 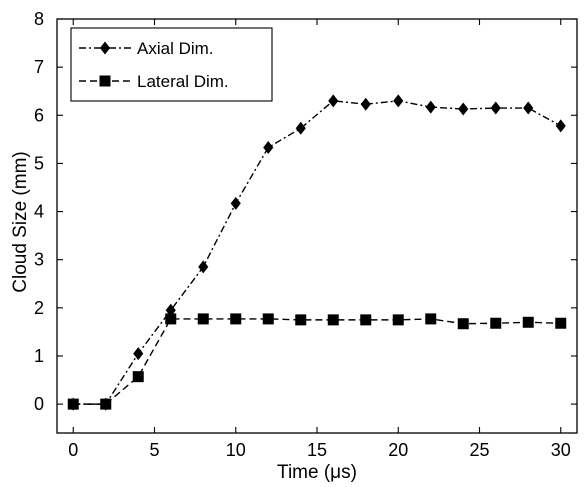 I want to click on y-tick-label: 0, so click(x=39, y=404).